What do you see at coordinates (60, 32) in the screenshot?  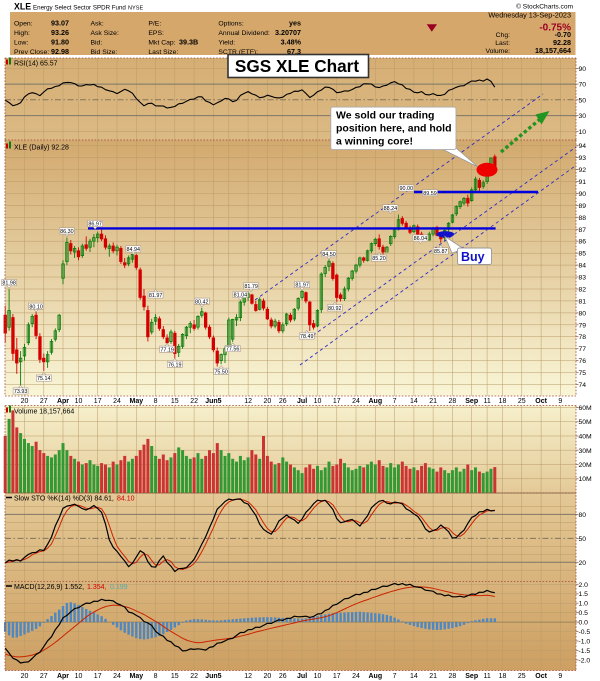 I see `svg-text: 93.26` at bounding box center [60, 32].